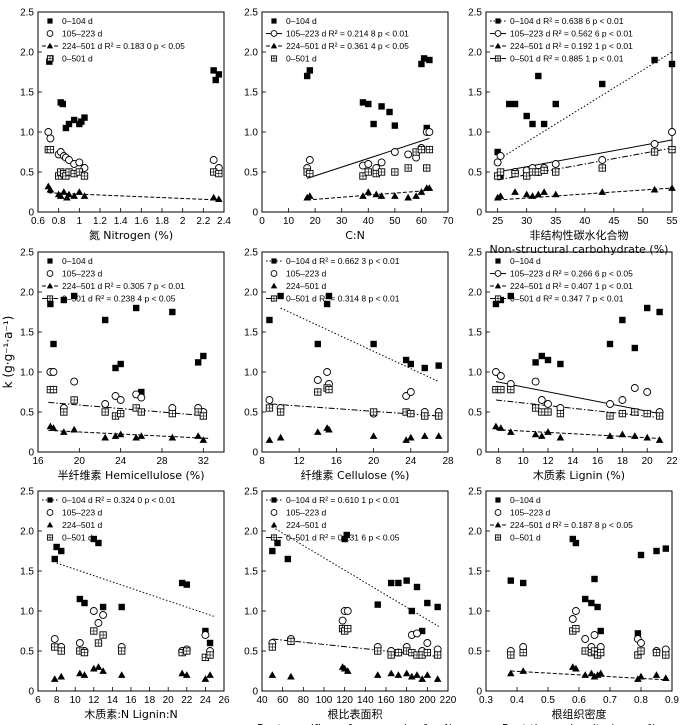  Describe the element at coordinates (203, 221) in the screenshot. I see `x-tick-label: 2.2` at that location.